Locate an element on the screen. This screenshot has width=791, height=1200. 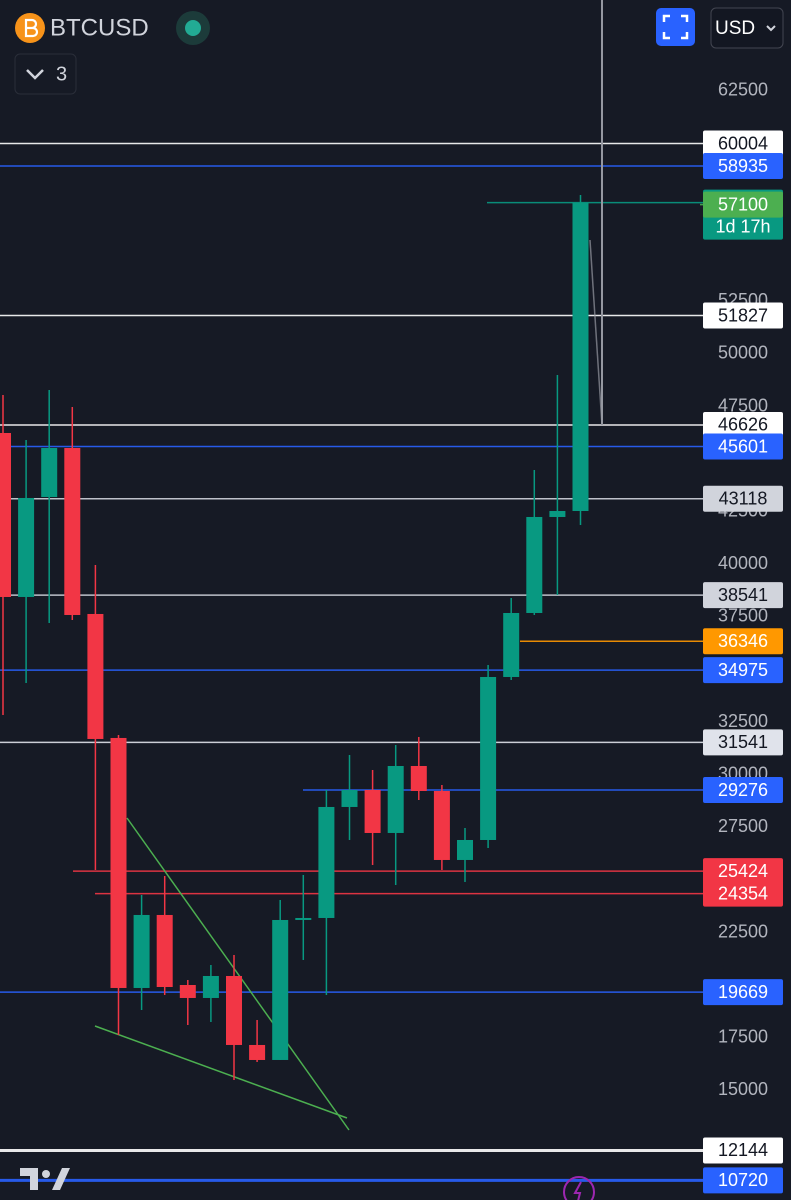
price-label: 10720 is located at coordinates (743, 1180).